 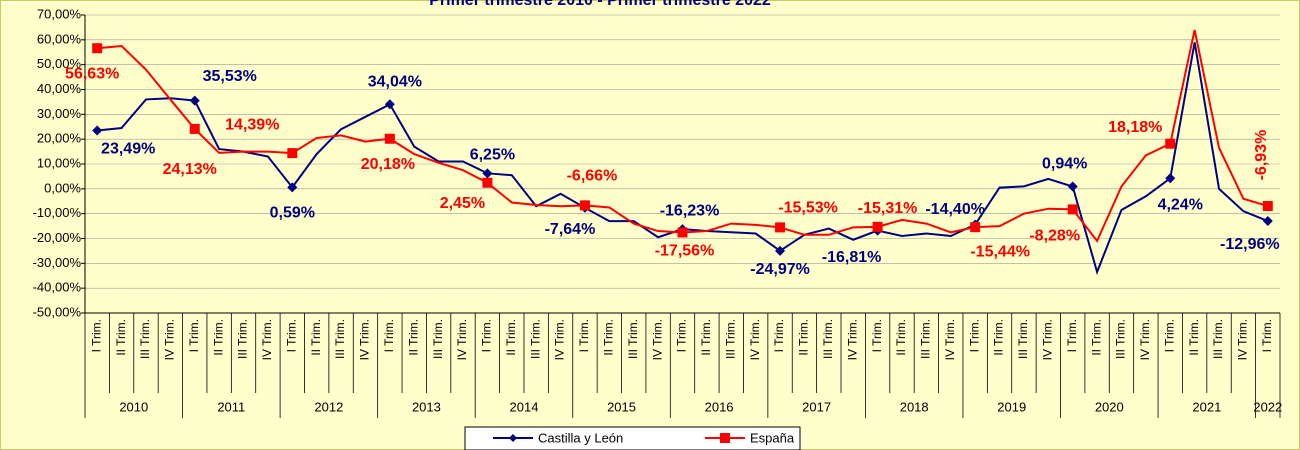 What do you see at coordinates (1135, 127) in the screenshot?
I see `data-label: 18,18%` at bounding box center [1135, 127].